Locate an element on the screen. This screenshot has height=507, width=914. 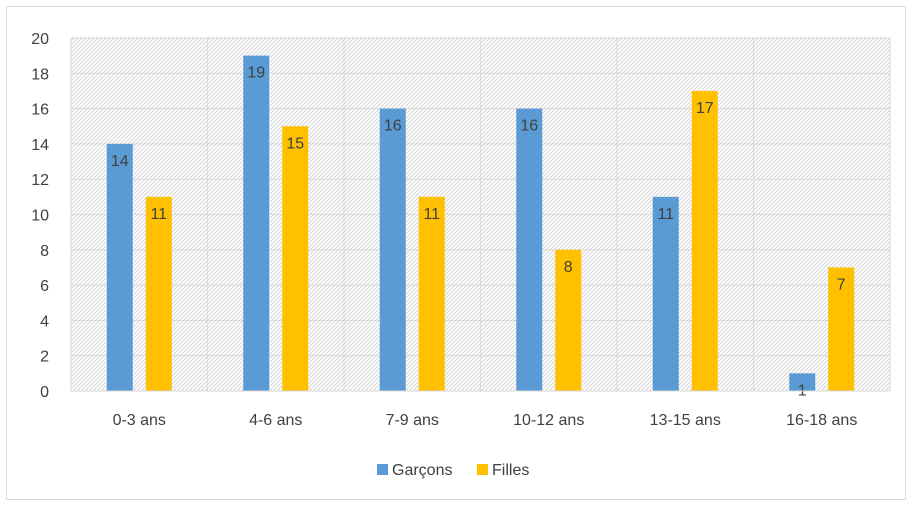
y-tick-label: 20 is located at coordinates (40, 39).